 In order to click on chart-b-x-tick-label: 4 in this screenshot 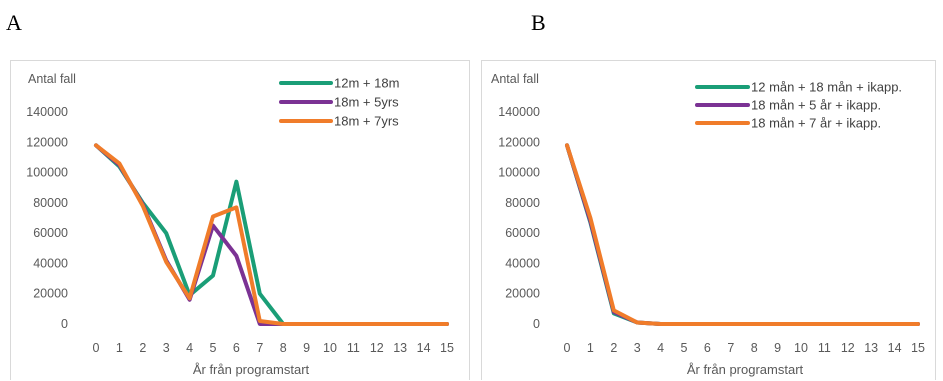, I will do `click(660, 348)`.